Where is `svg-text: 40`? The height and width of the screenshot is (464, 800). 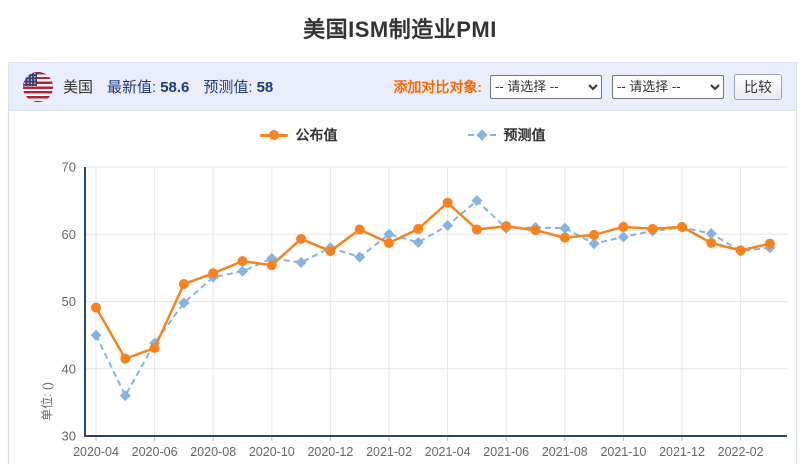
svg-text: 40 is located at coordinates (69, 368).